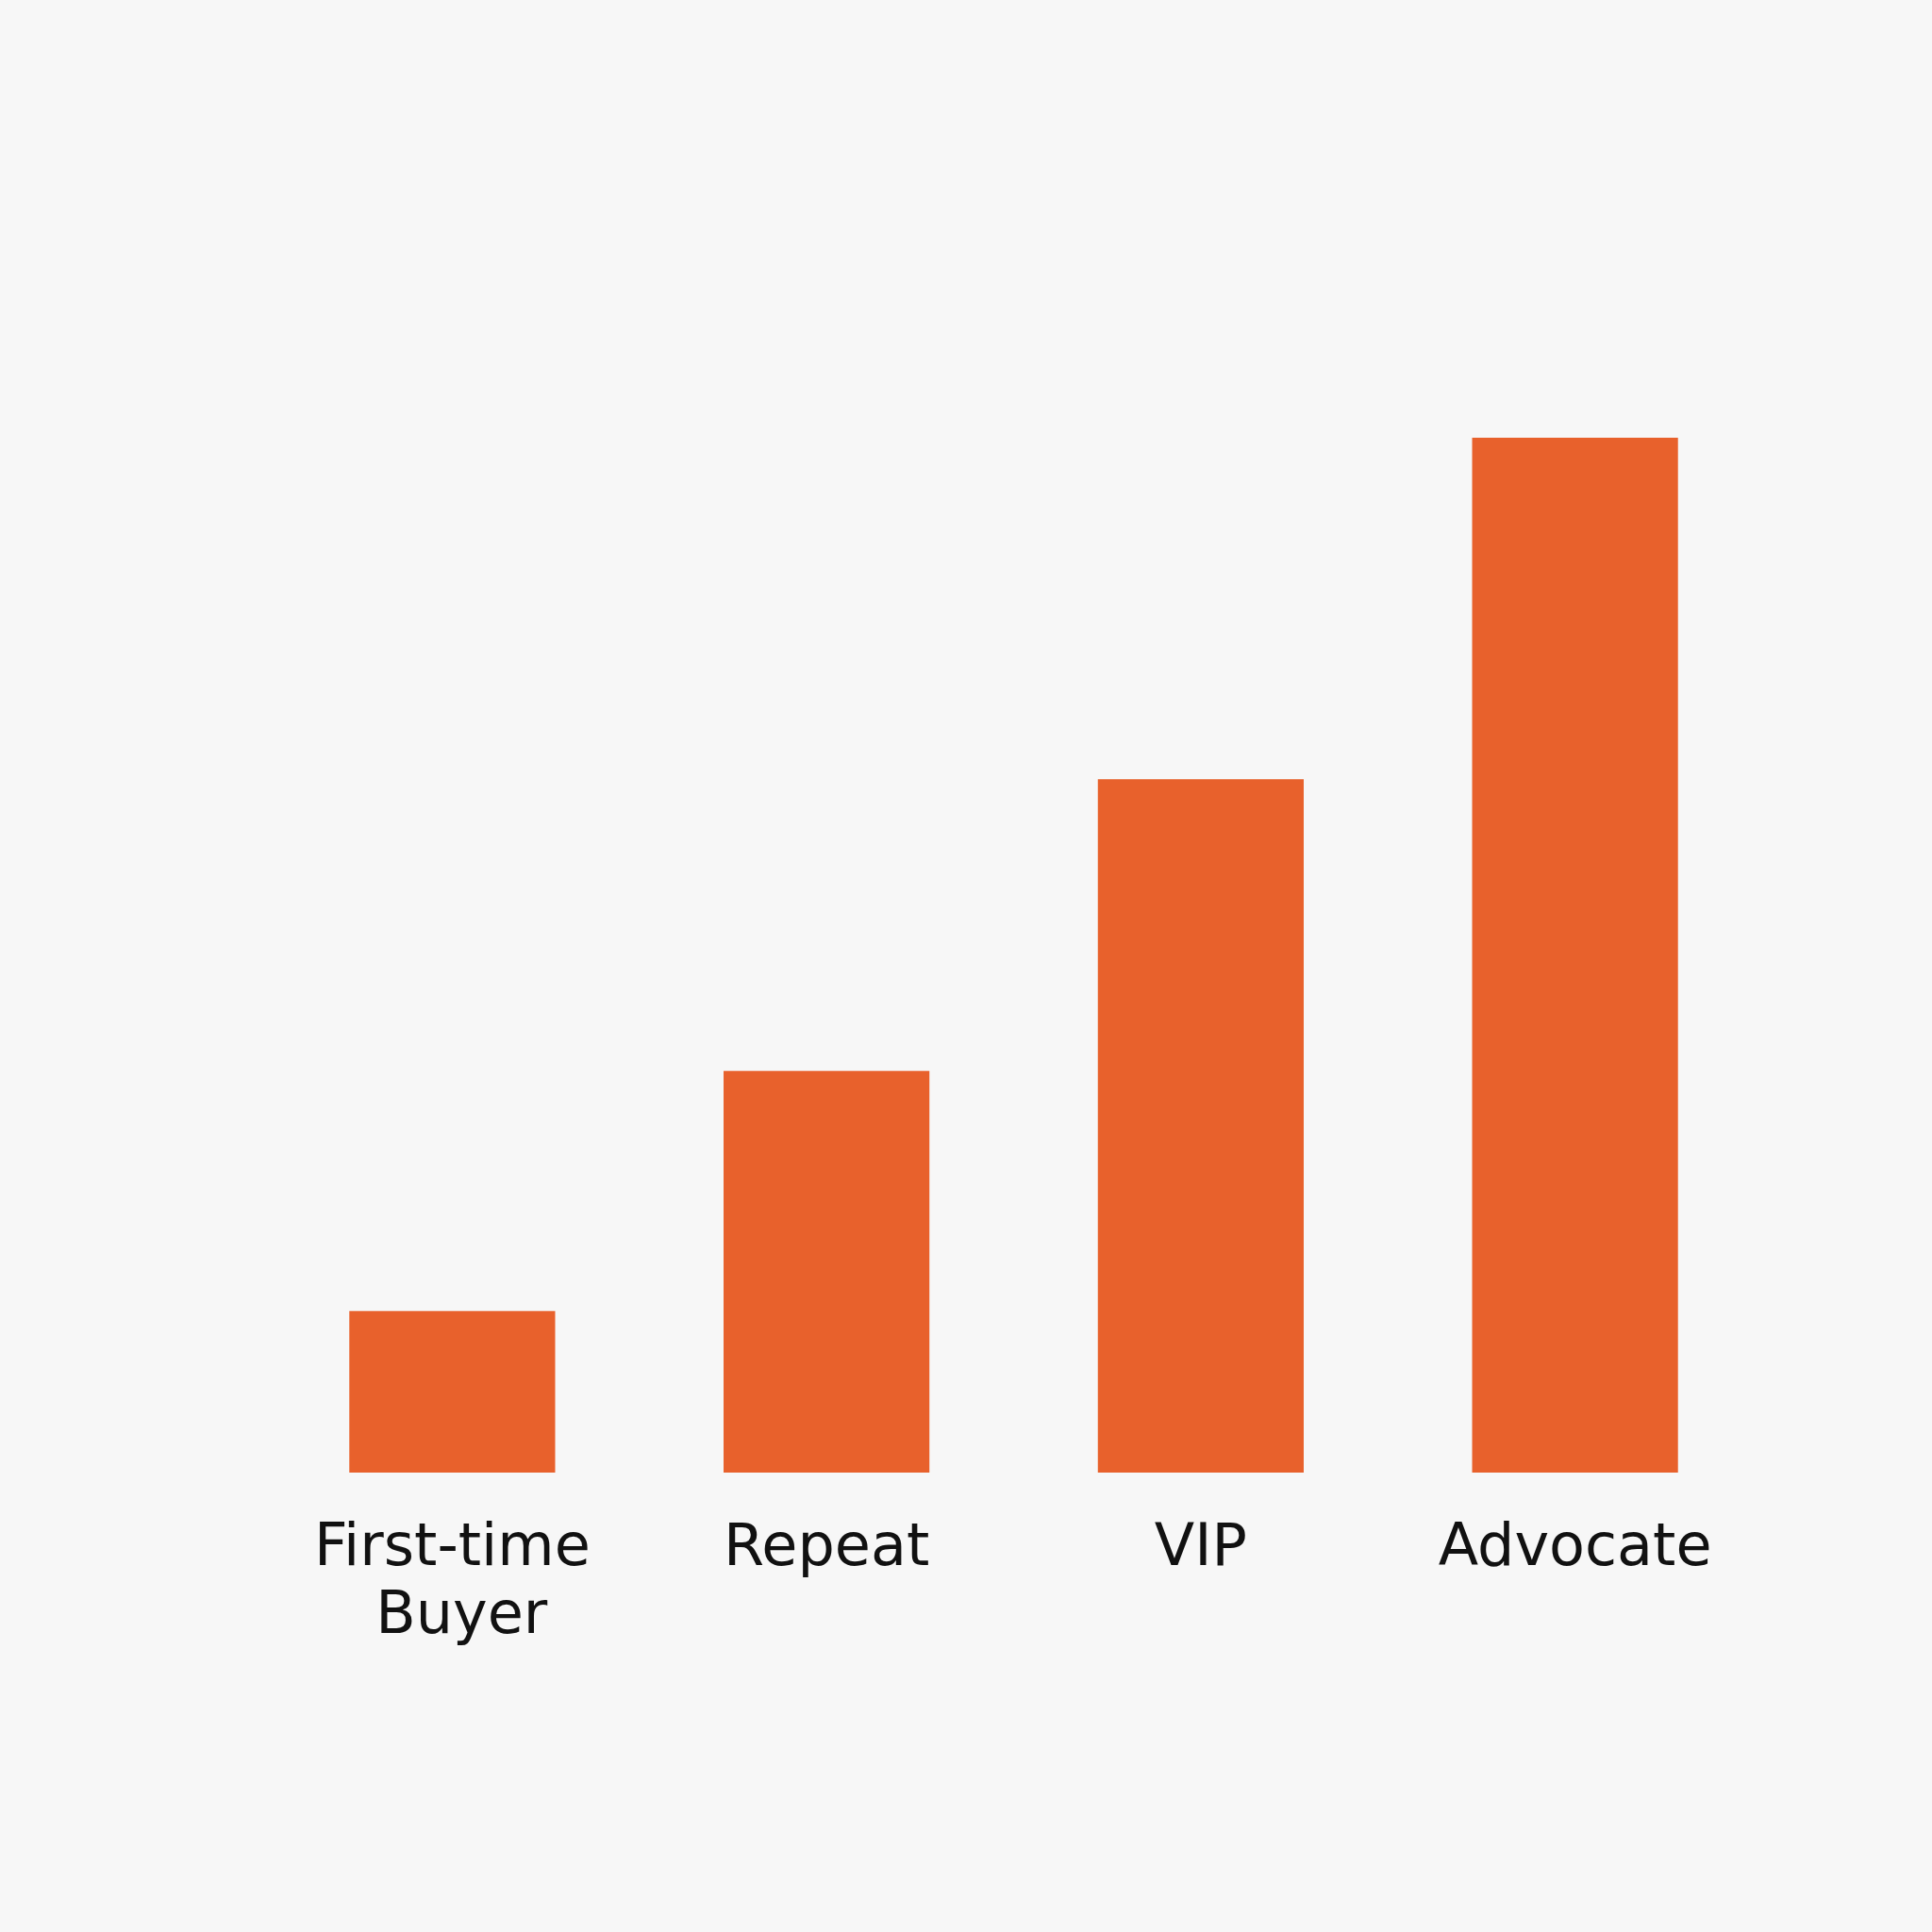 The image size is (1932, 1932). I want to click on x-tick-label: VIP, so click(1201, 1544).